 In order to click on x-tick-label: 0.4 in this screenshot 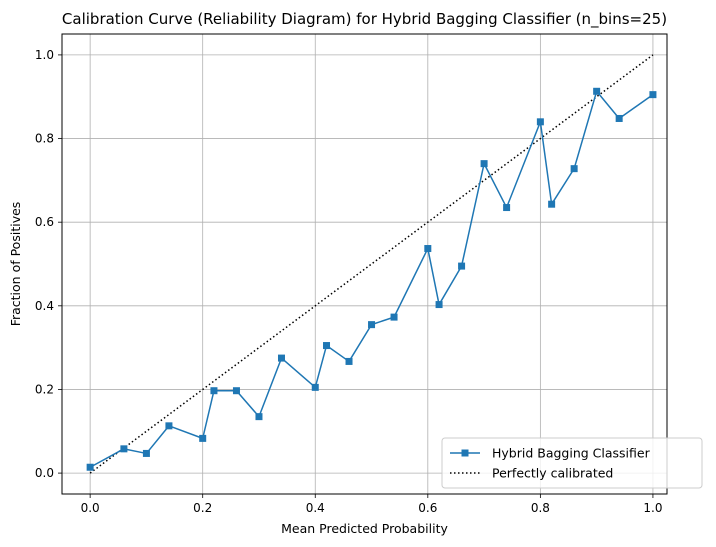, I will do `click(315, 508)`.